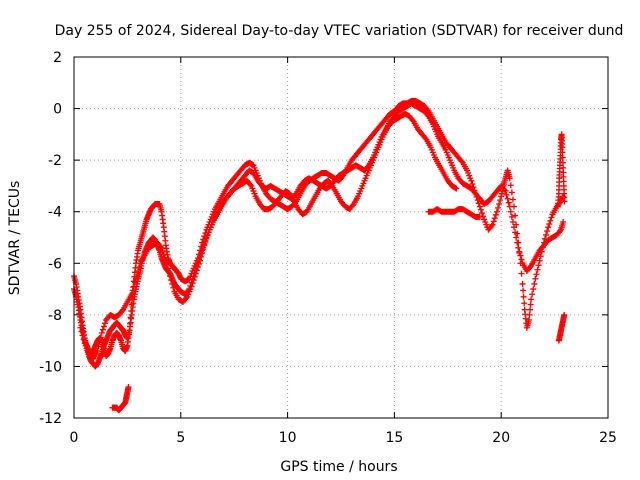  I want to click on y-tick-label: 0, so click(57, 110).